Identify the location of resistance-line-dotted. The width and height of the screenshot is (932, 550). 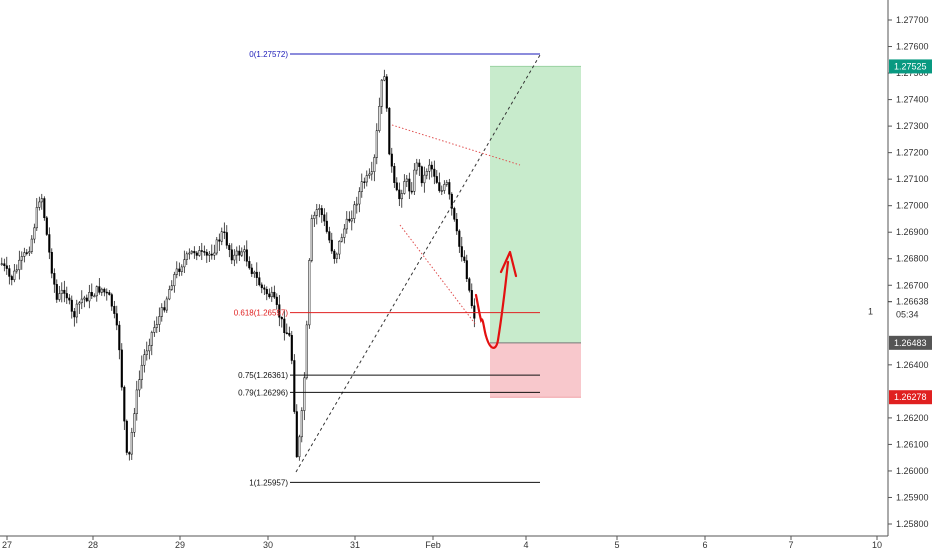
(456, 145).